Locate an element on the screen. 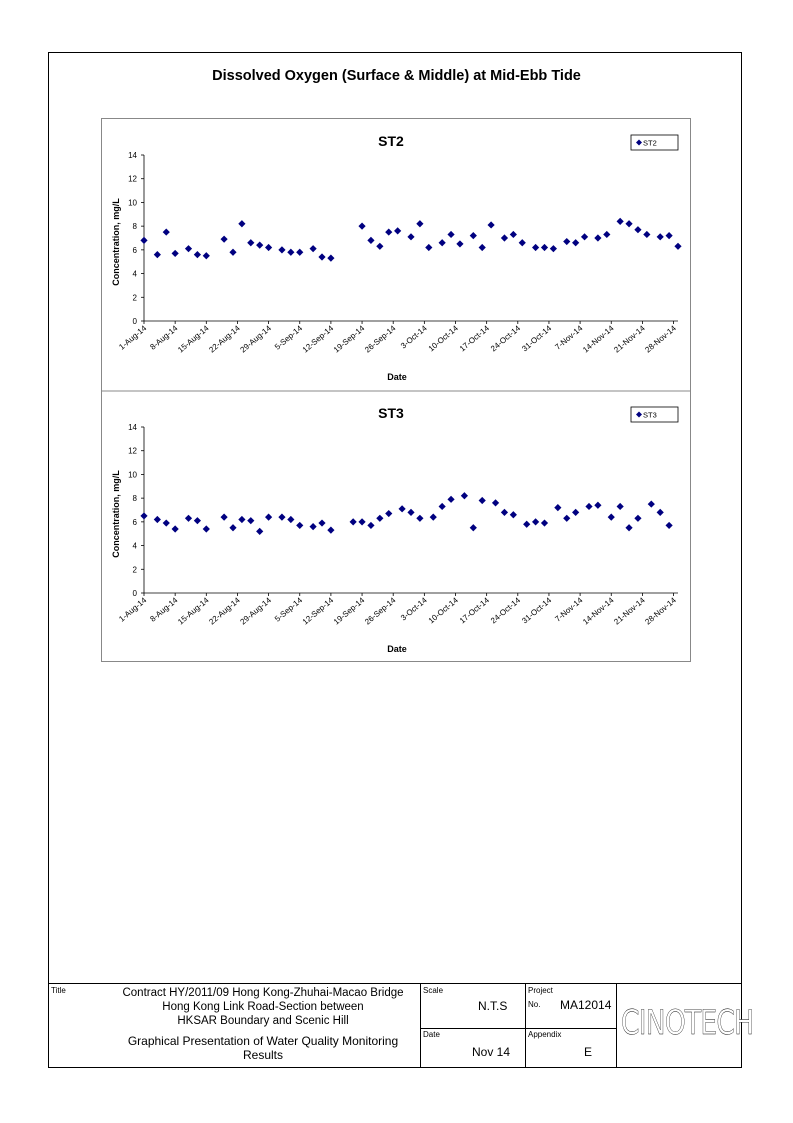 Image resolution: width=793 pixels, height=1123 pixels. chart-title: ST2 is located at coordinates (391, 141).